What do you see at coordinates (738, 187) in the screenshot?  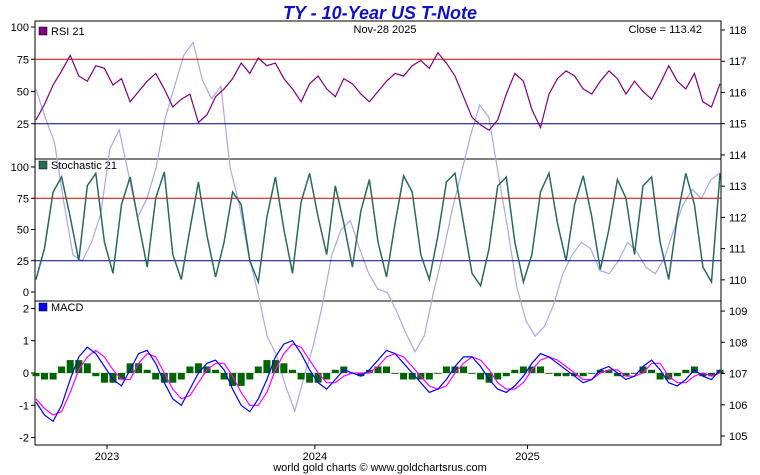 I see `price-tick-label: 113` at bounding box center [738, 187].